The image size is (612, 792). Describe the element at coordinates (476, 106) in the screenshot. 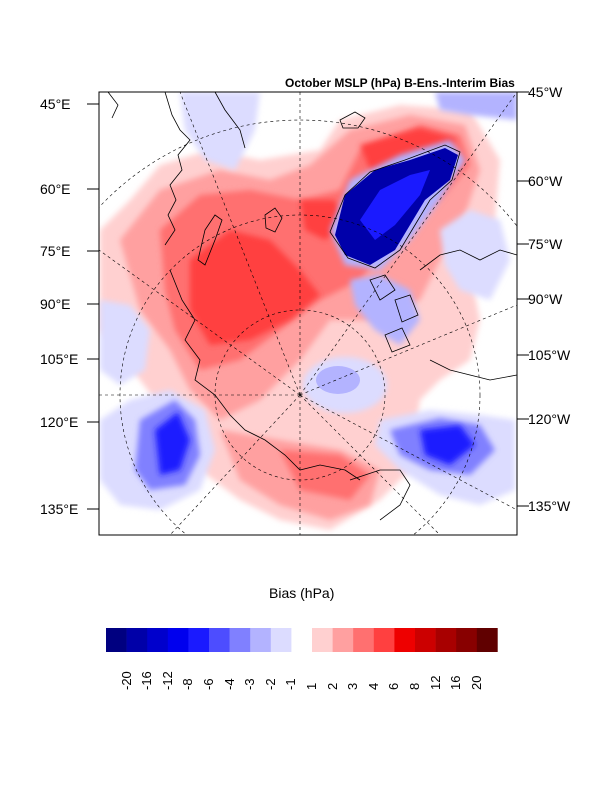

I see `blue-region-east-canada` at that location.